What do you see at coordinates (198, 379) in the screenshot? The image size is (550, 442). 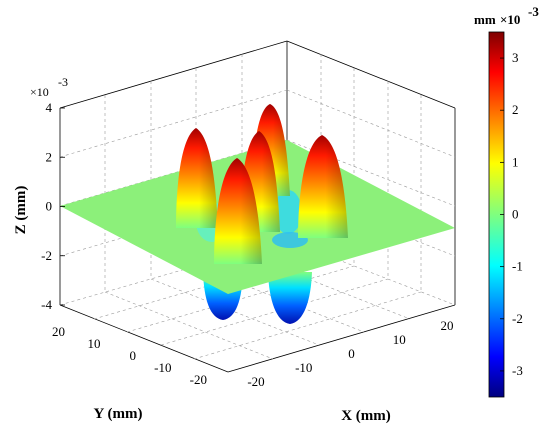 I see `y-tick-label: -20` at bounding box center [198, 379].